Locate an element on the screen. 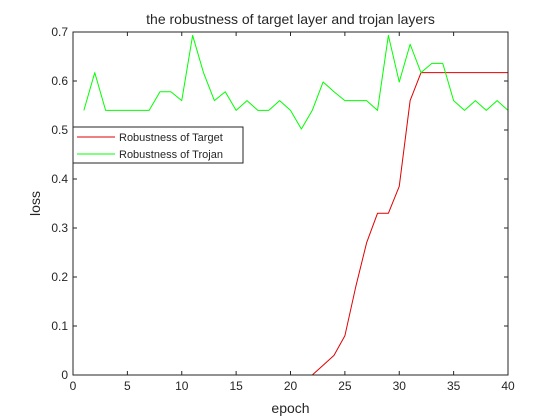 Image resolution: width=560 pixels, height=420 pixels. y-tick-label: 0.1 is located at coordinates (59, 326).